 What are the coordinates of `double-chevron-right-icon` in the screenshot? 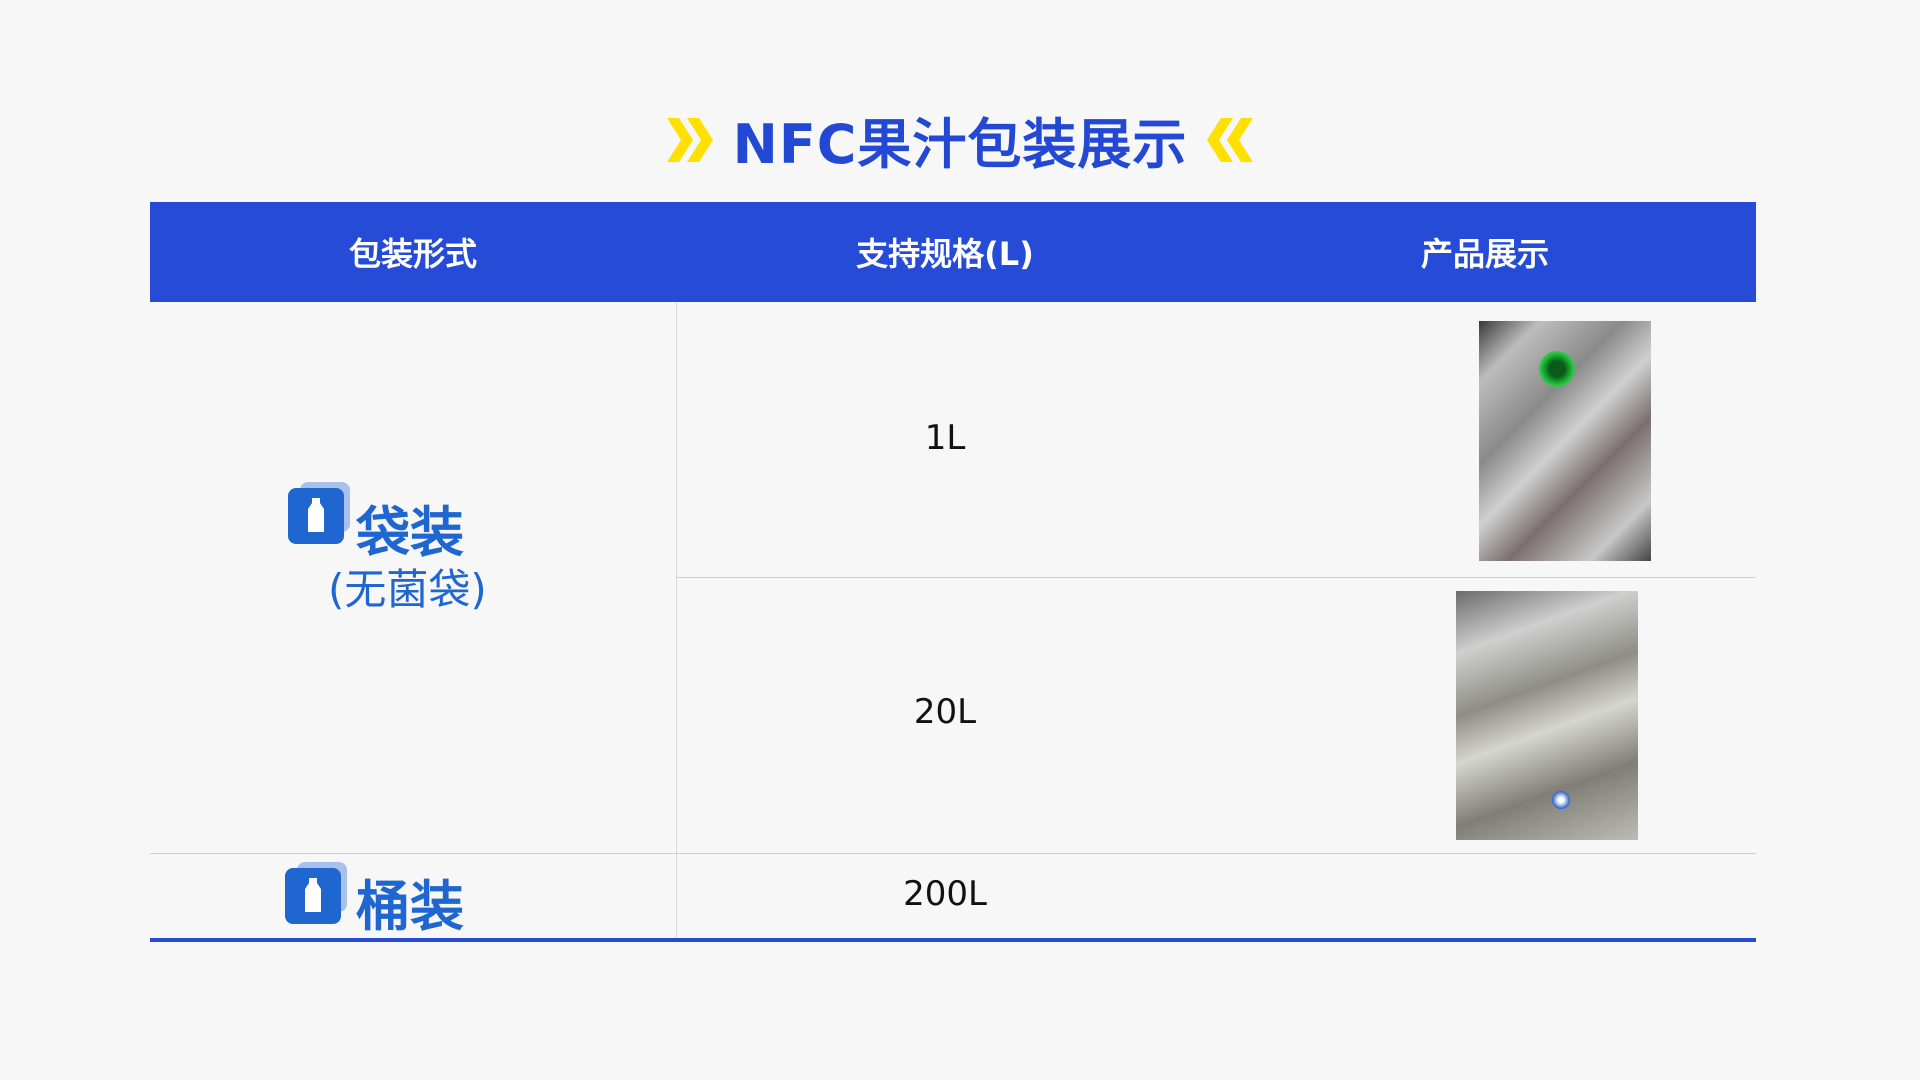 It's located at (689, 139).